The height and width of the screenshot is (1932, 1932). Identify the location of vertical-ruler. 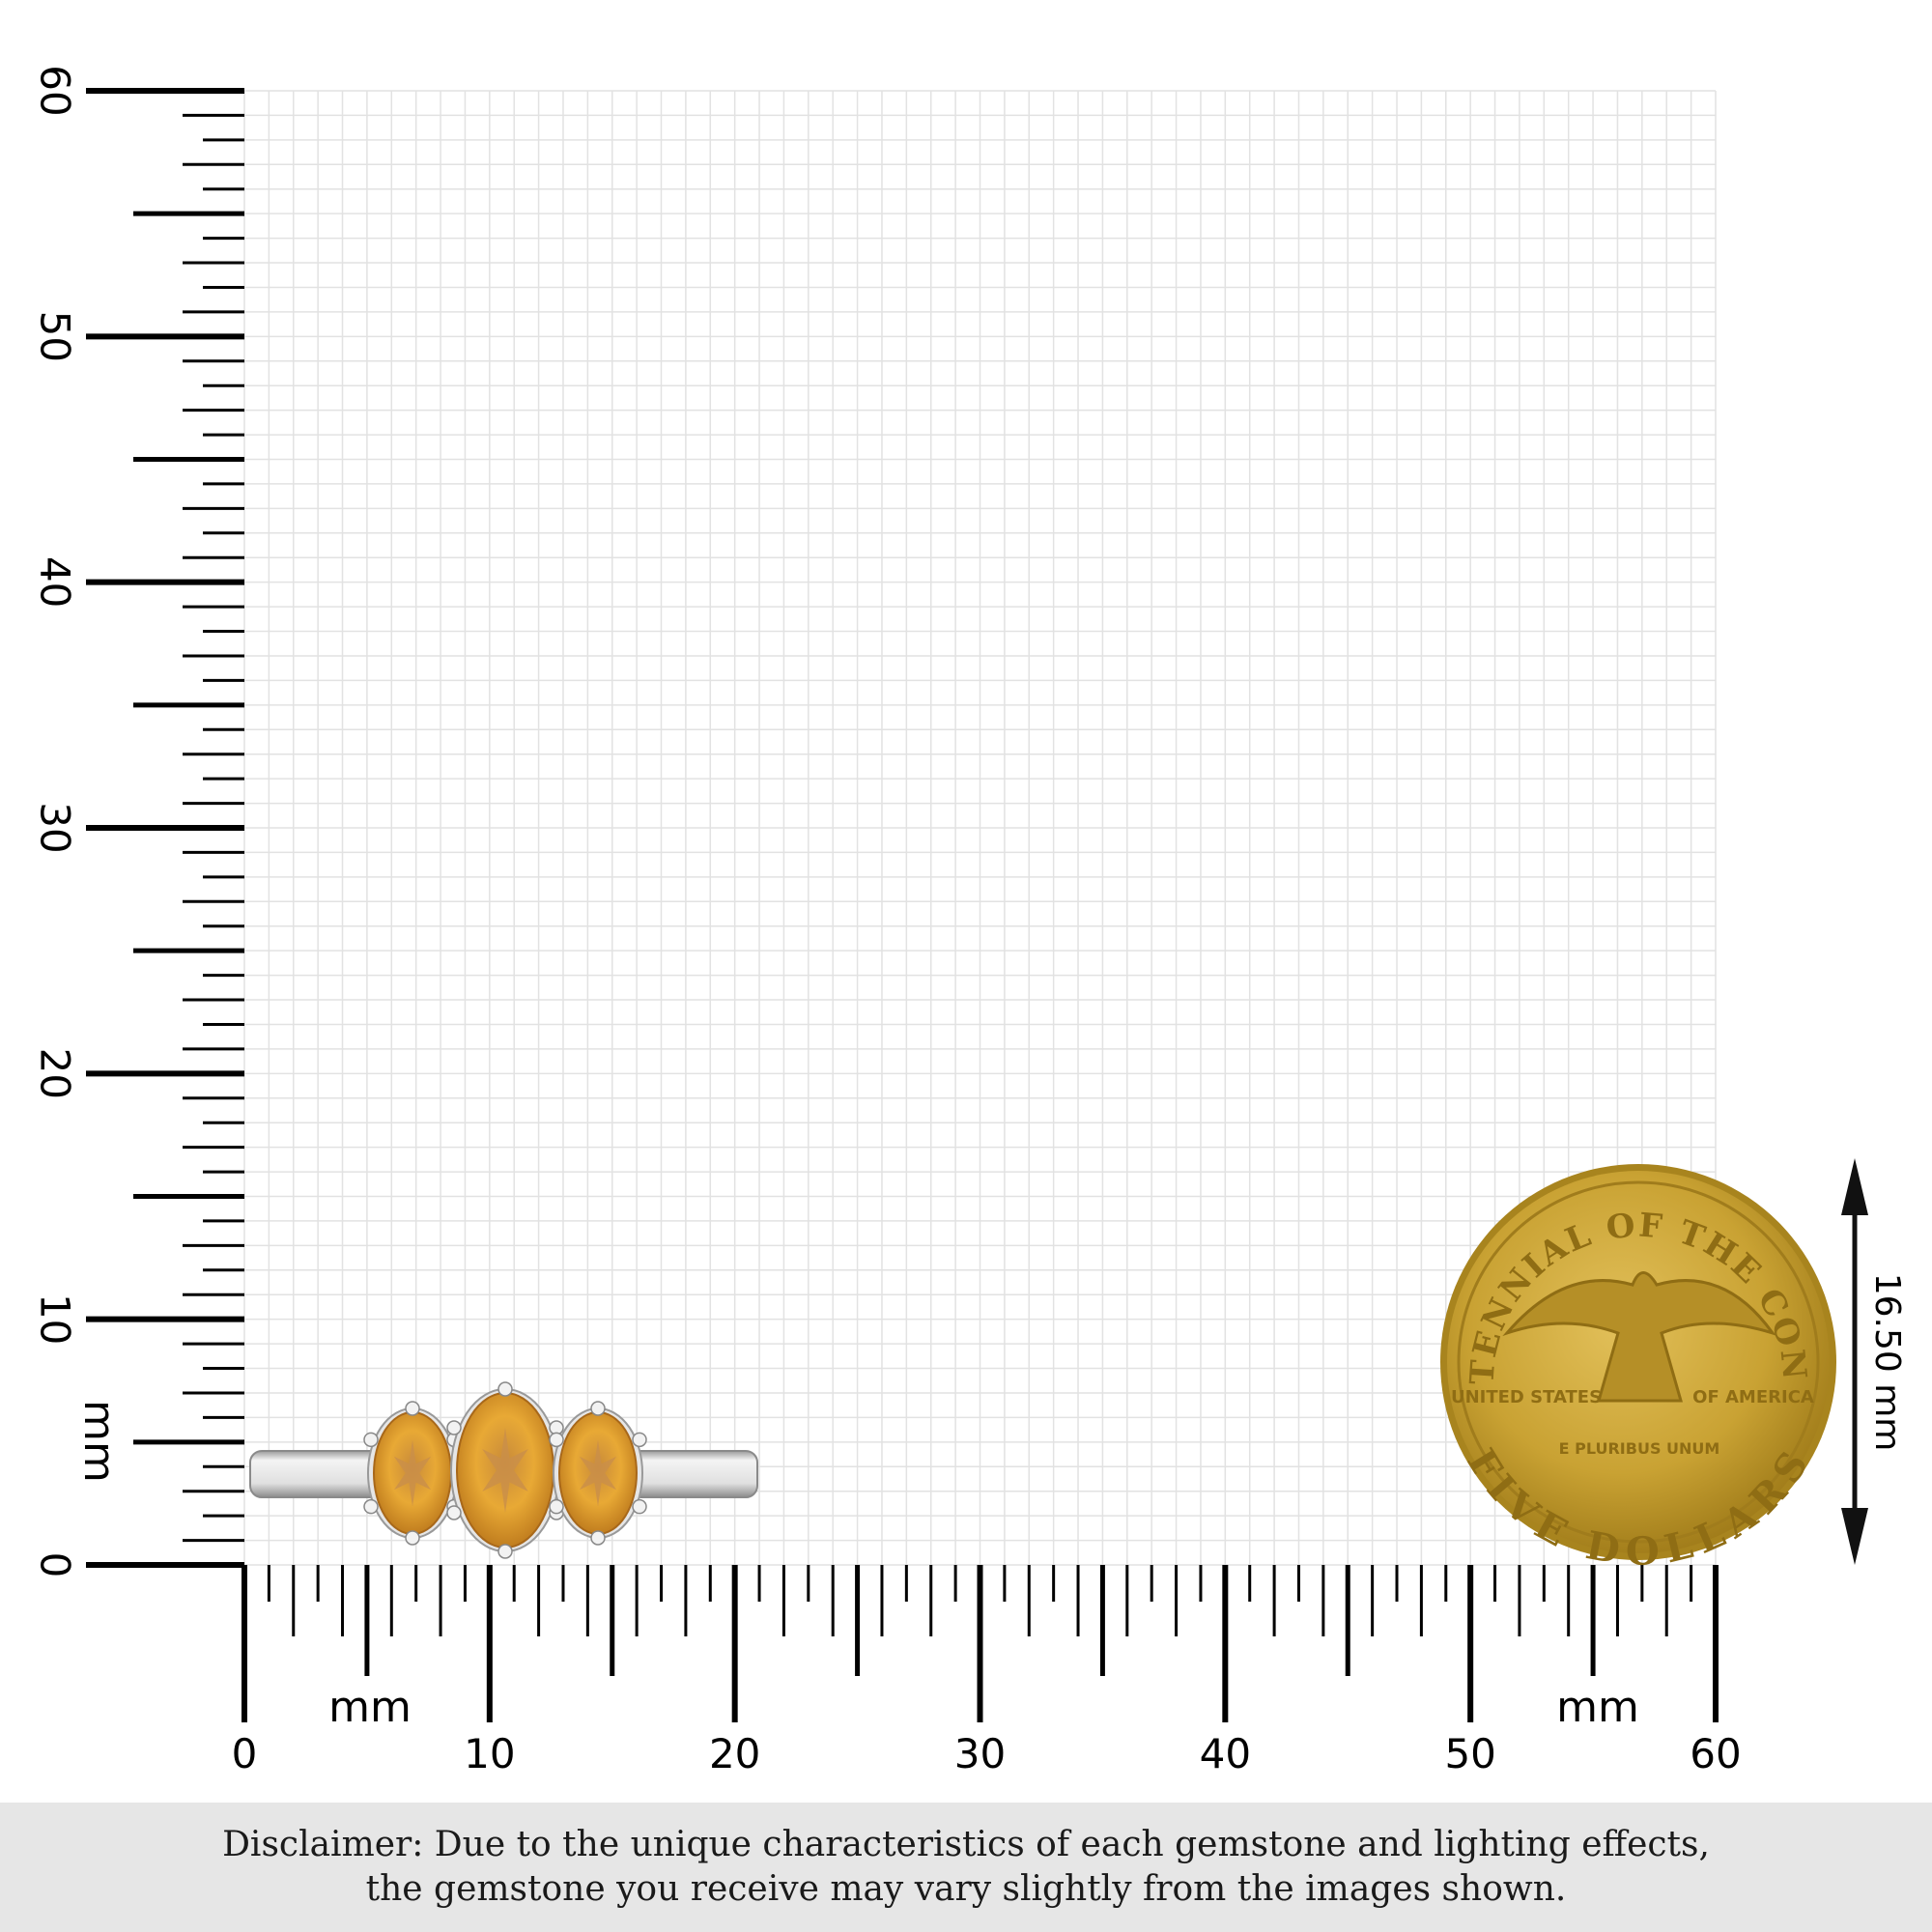
(165, 828).